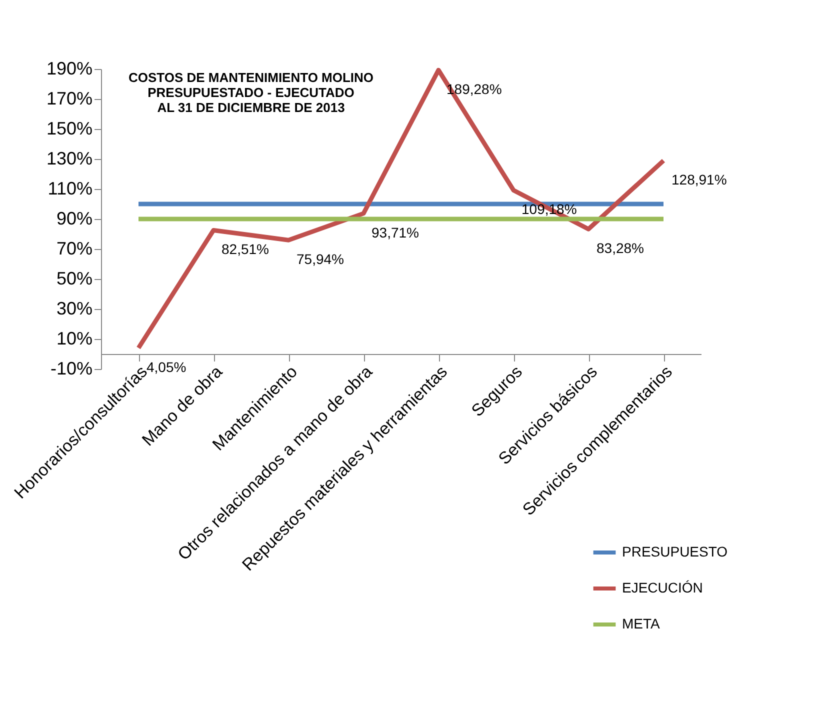 The height and width of the screenshot is (717, 836). I want to click on y-tick-label: 130%, so click(69, 158).